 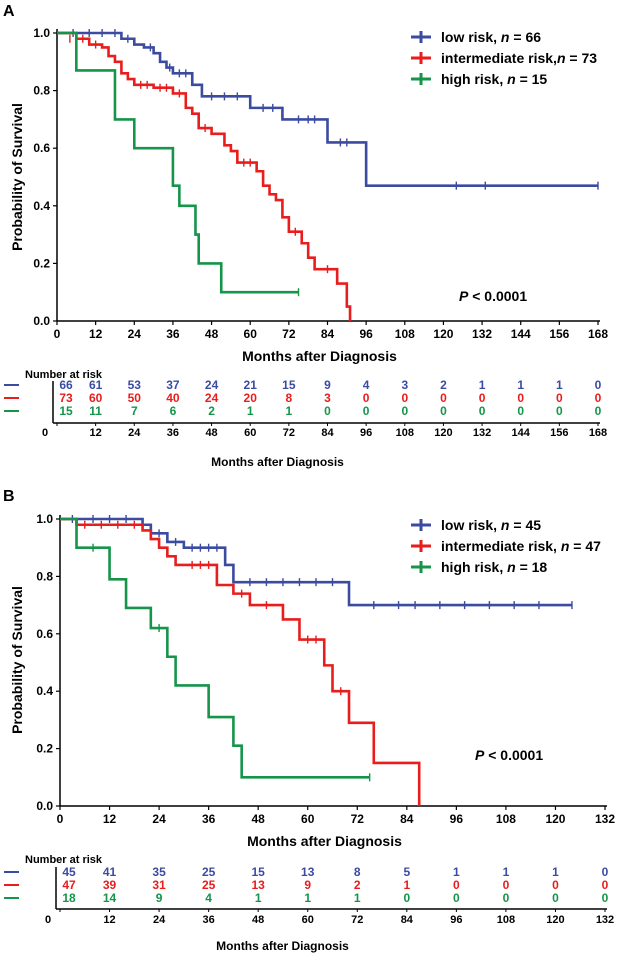 I want to click on legend-prefix: intermediate risk,, so click(x=499, y=58).